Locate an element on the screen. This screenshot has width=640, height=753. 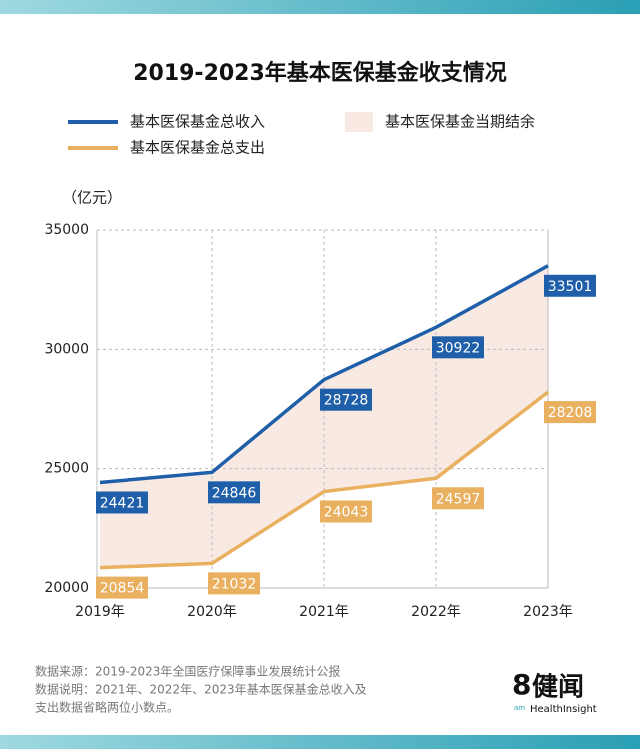
value-label: 30922 is located at coordinates (458, 348).